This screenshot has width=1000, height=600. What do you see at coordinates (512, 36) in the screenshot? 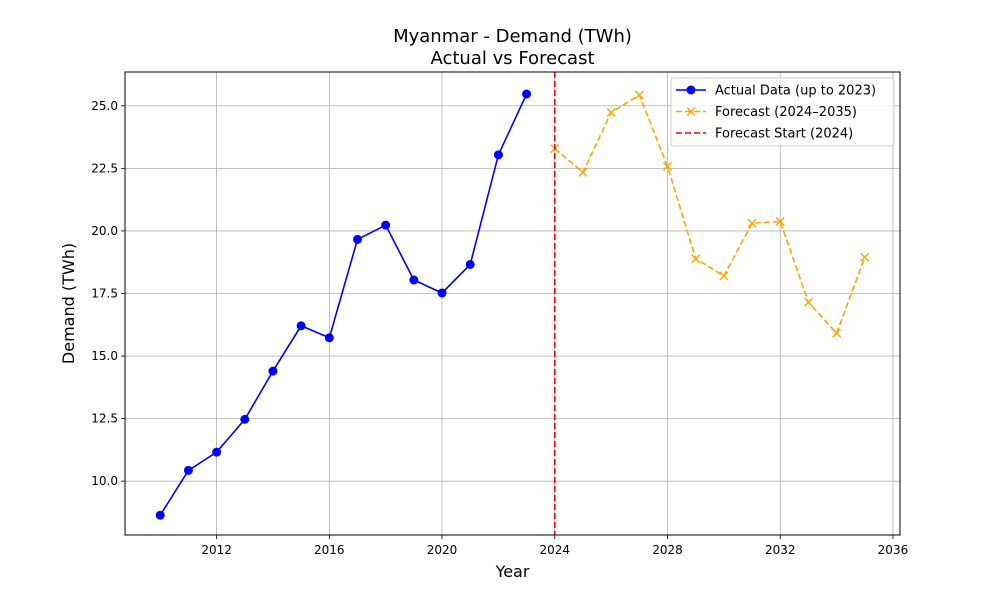
I see `chart-title: Myanmar - Demand (TWh)` at bounding box center [512, 36].